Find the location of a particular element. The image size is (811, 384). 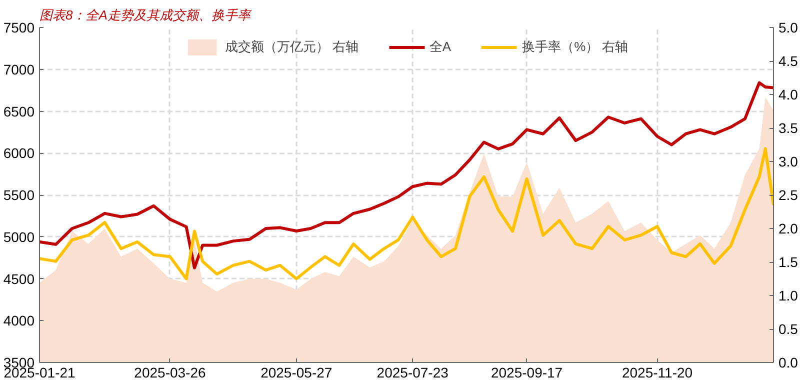

y2-tick-label: 0.0 is located at coordinates (788, 362).